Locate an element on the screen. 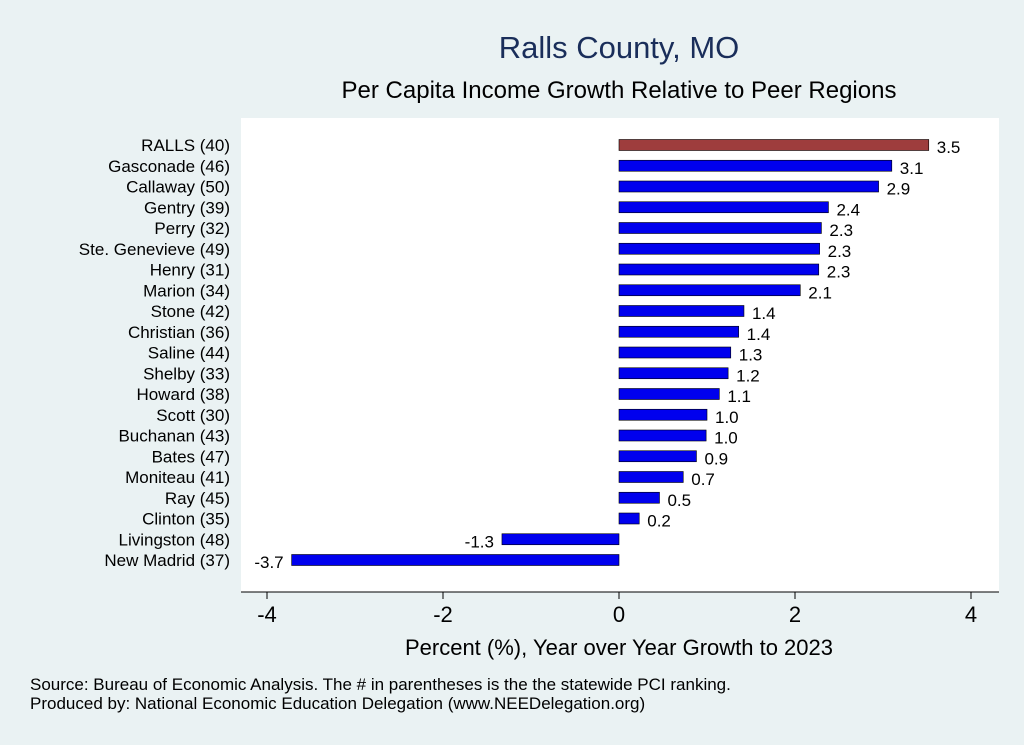 The width and height of the screenshot is (1024, 745). category-label-16: Moniteau (41) is located at coordinates (177, 477).